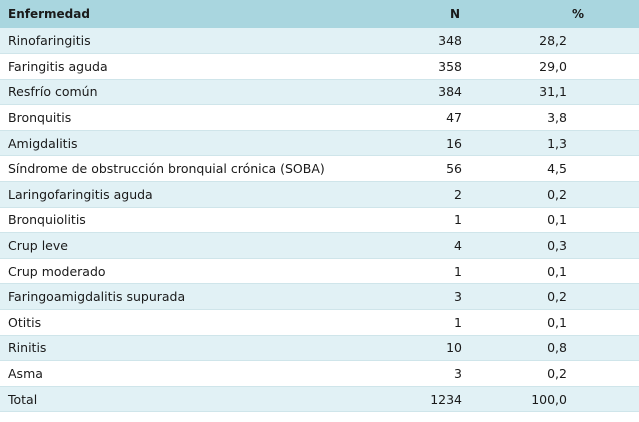  Describe the element at coordinates (200, 245) in the screenshot. I see `cell-enfermedad: Crup leve` at that location.